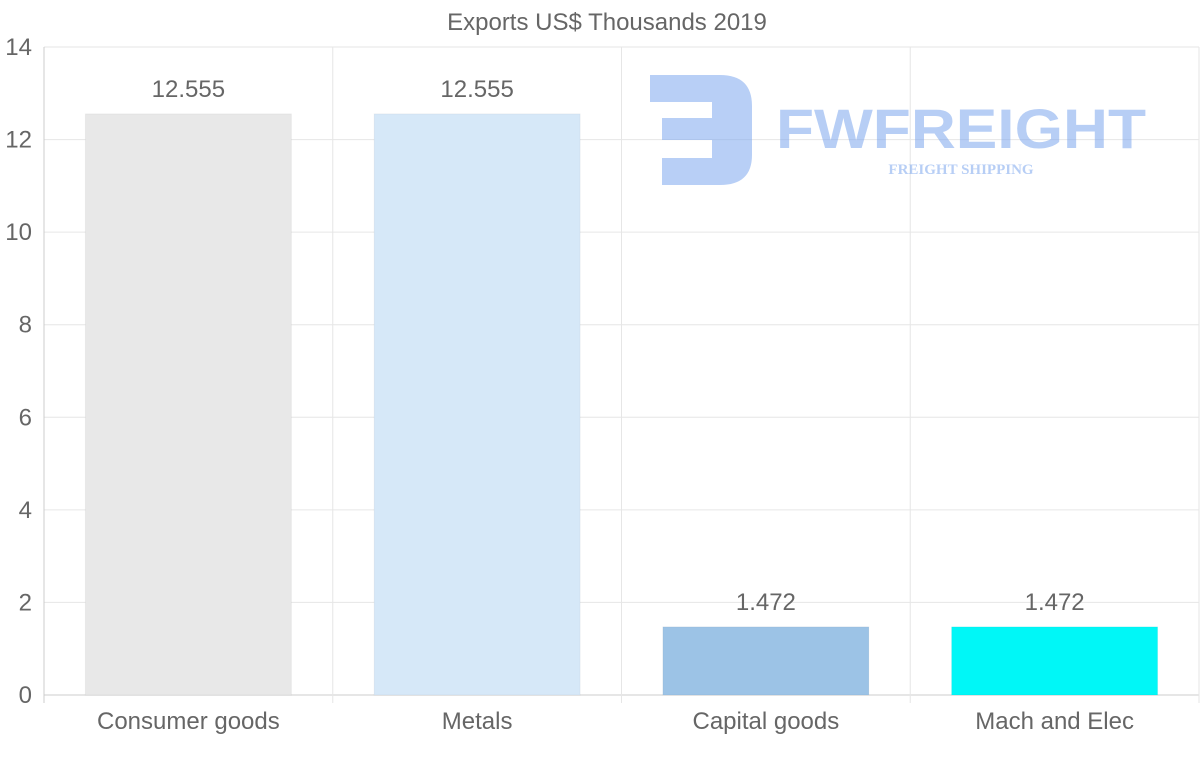 This screenshot has height=763, width=1200. Describe the element at coordinates (18, 140) in the screenshot. I see `y-tick-label: 12` at that location.